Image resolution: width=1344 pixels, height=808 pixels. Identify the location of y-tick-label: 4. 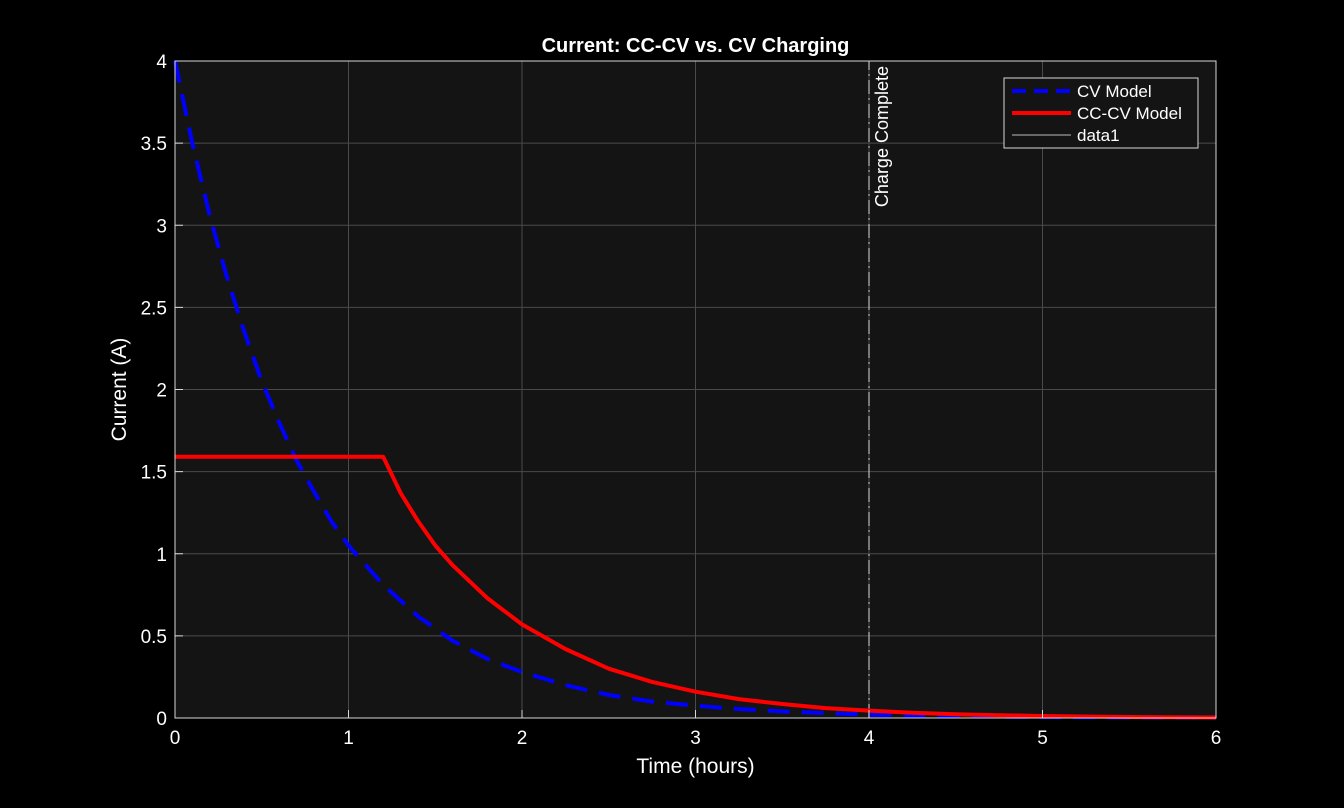
(161, 62).